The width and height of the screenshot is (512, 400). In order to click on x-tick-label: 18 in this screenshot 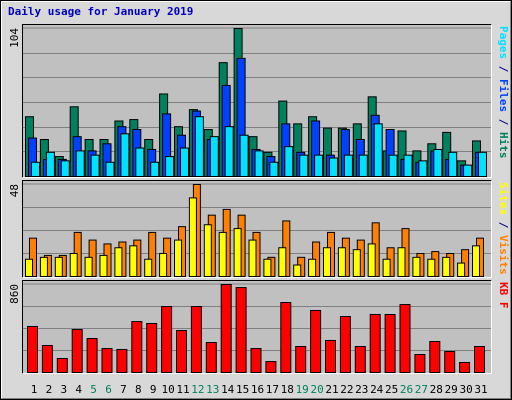, I will do `click(287, 389)`.